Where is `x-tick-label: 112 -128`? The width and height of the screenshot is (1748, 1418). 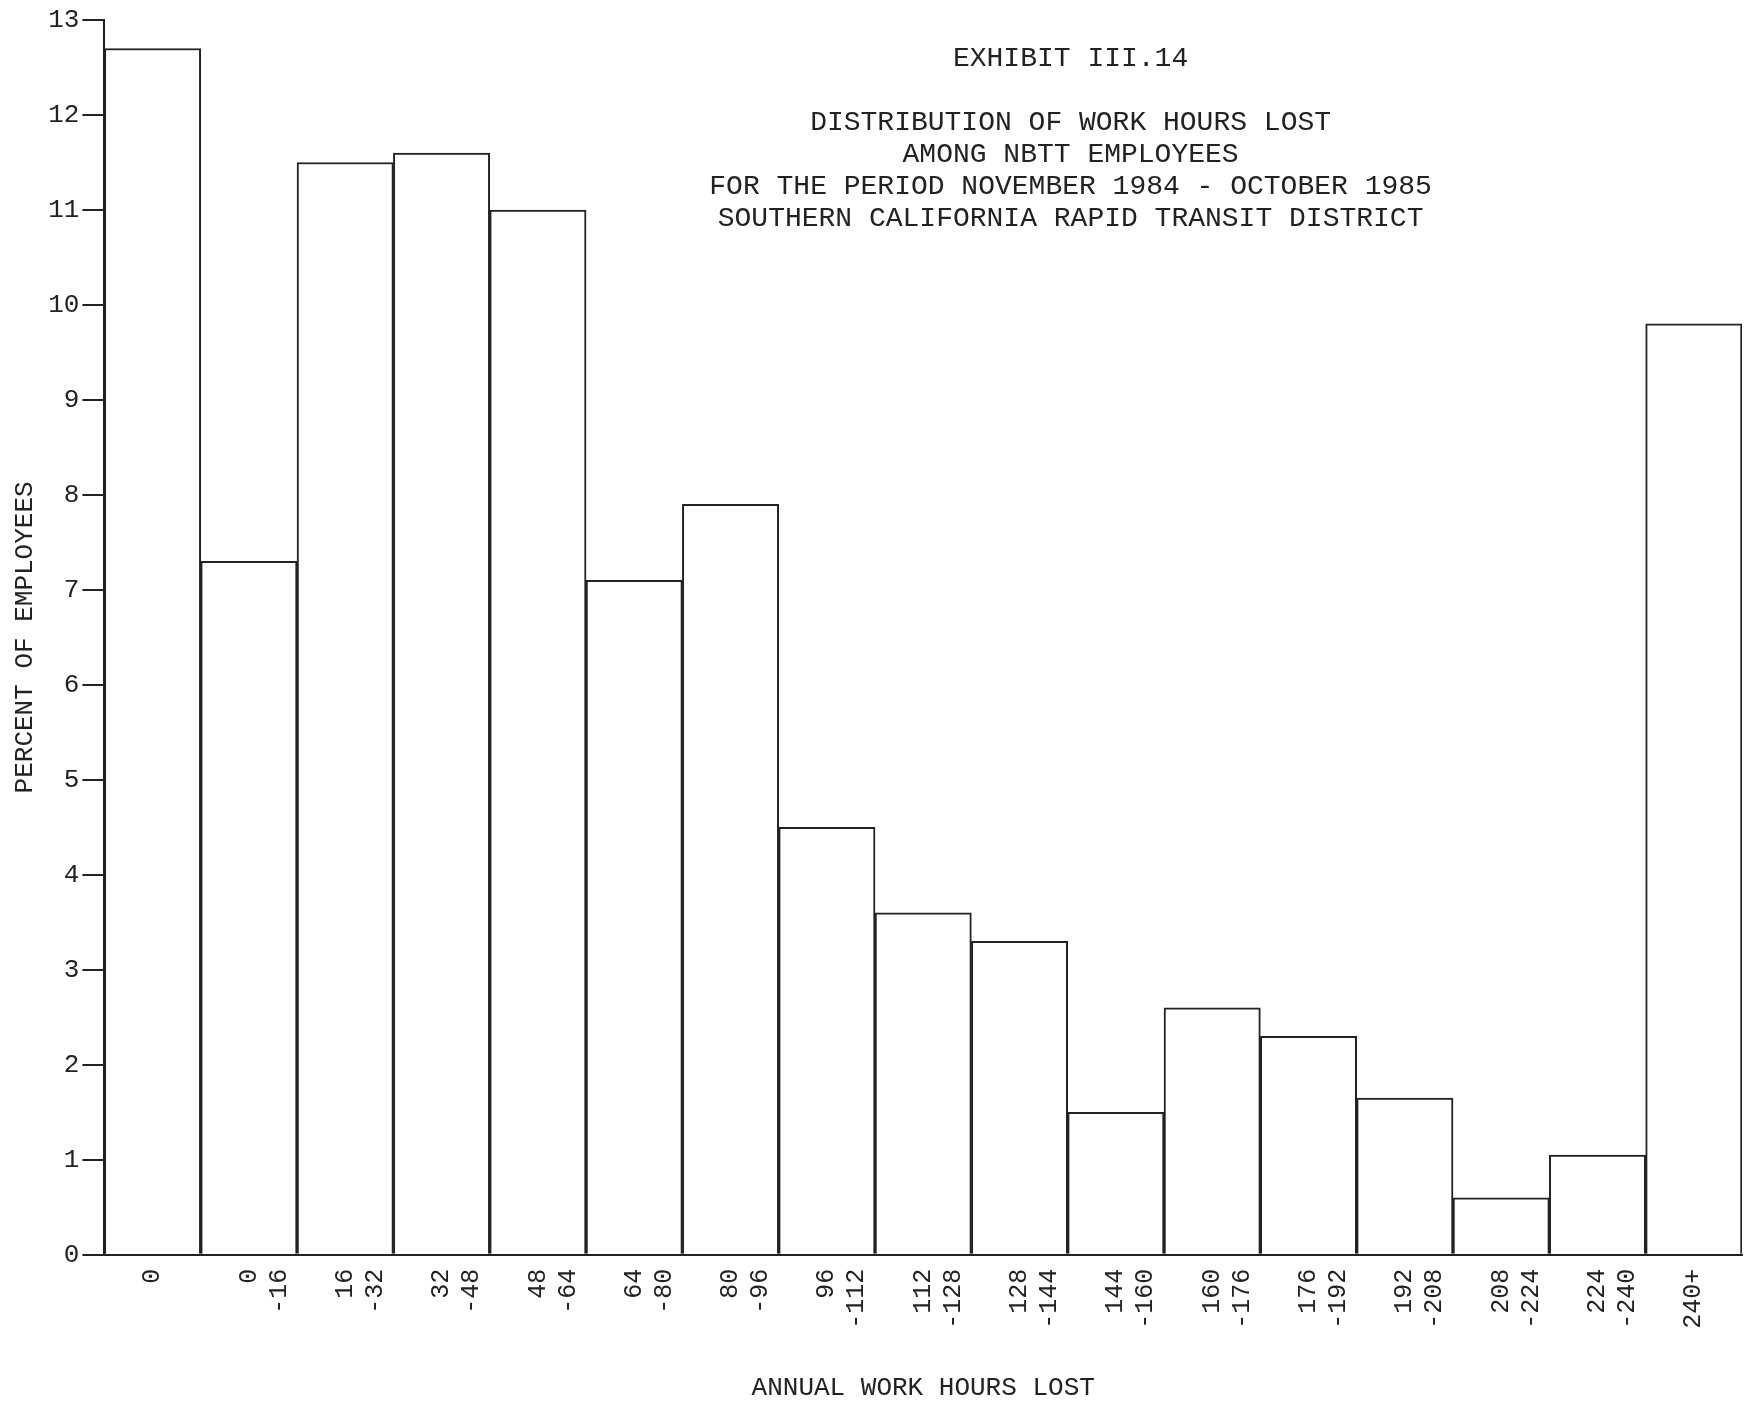
x-tick-label: 112 -128 is located at coordinates (938, 1298).